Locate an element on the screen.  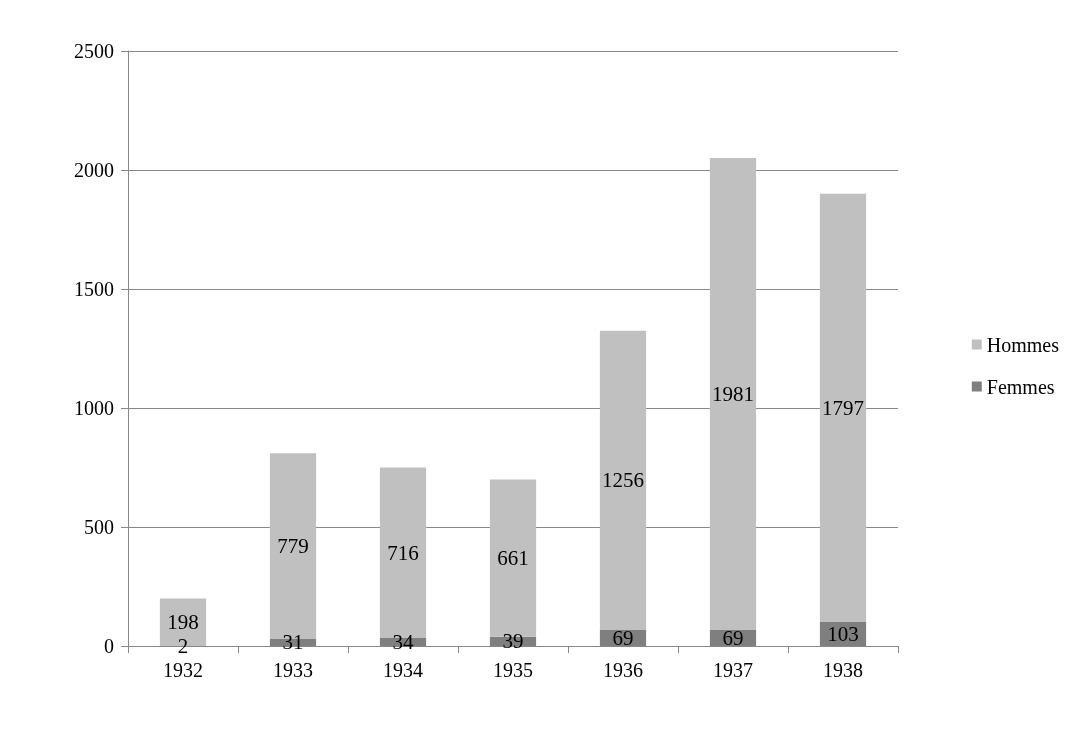
y-tick-label: 1000 is located at coordinates (94, 408).